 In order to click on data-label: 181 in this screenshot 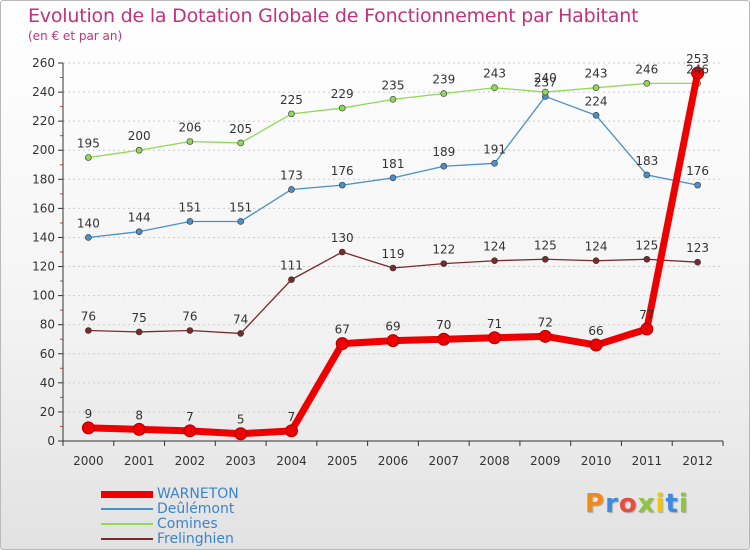, I will do `click(393, 164)`.